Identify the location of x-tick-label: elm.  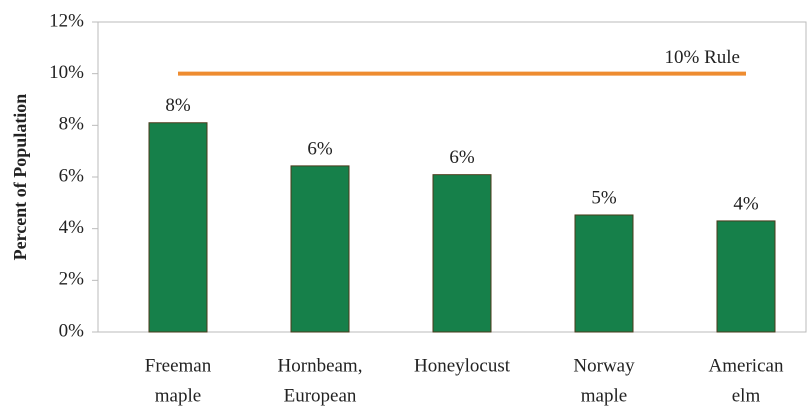
(746, 395).